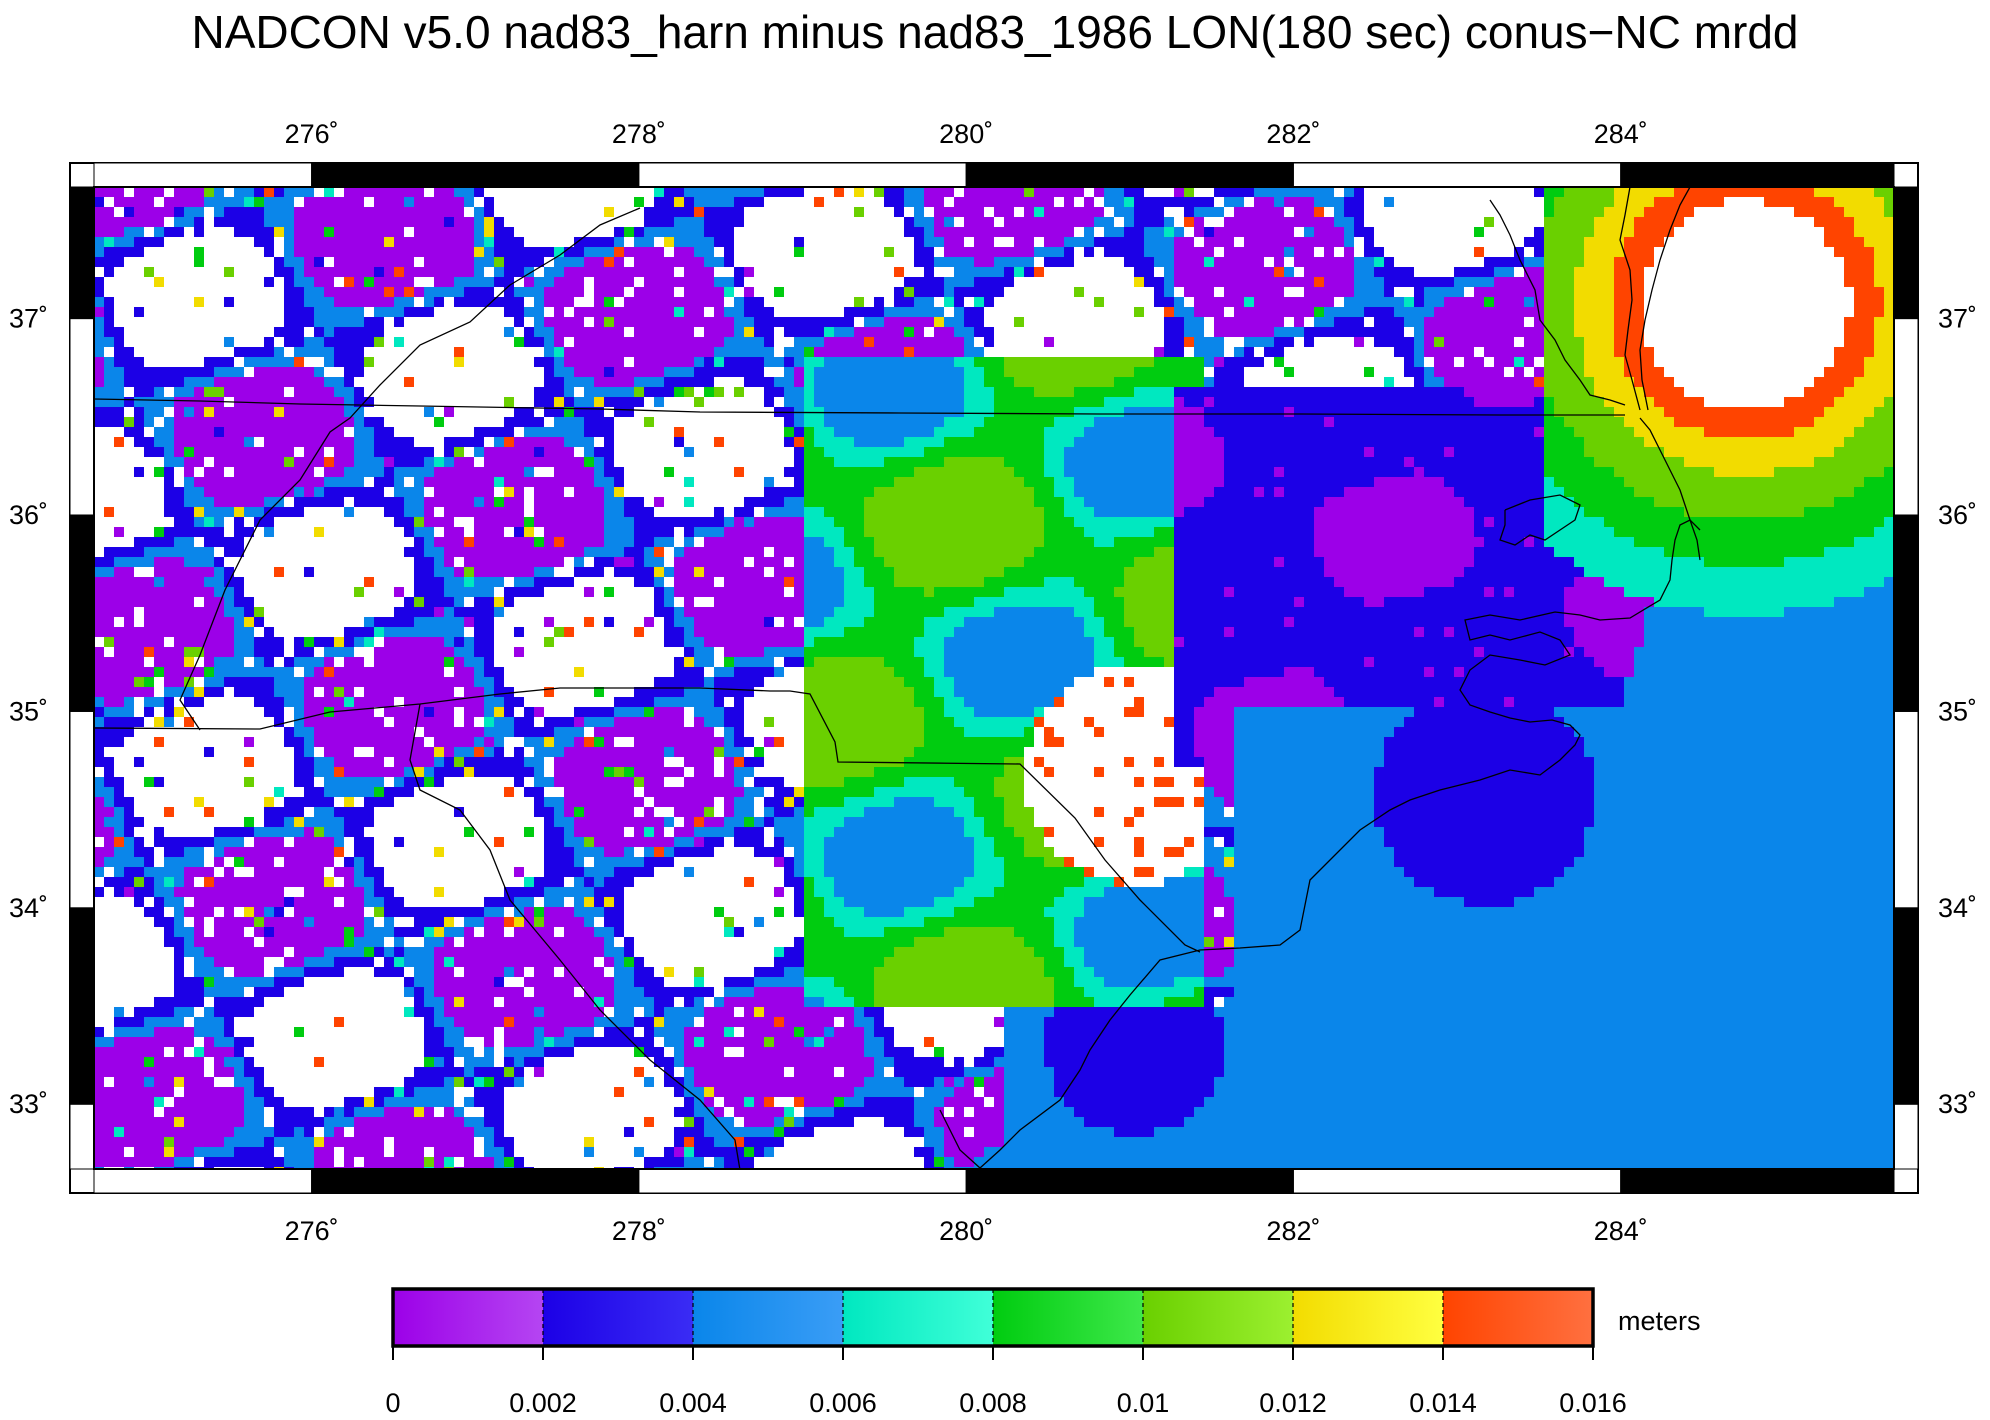 The image size is (1990, 1420). Describe the element at coordinates (843, 1403) in the screenshot. I see `colorbar-tick-label: 0.006` at that location.